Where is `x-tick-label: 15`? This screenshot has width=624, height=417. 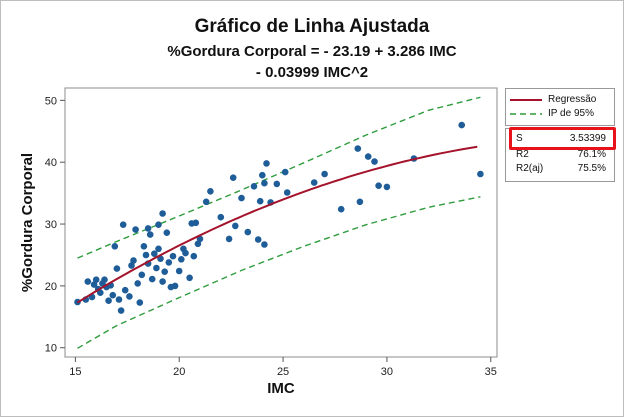
x-tick-label: 15 is located at coordinates (75, 372).